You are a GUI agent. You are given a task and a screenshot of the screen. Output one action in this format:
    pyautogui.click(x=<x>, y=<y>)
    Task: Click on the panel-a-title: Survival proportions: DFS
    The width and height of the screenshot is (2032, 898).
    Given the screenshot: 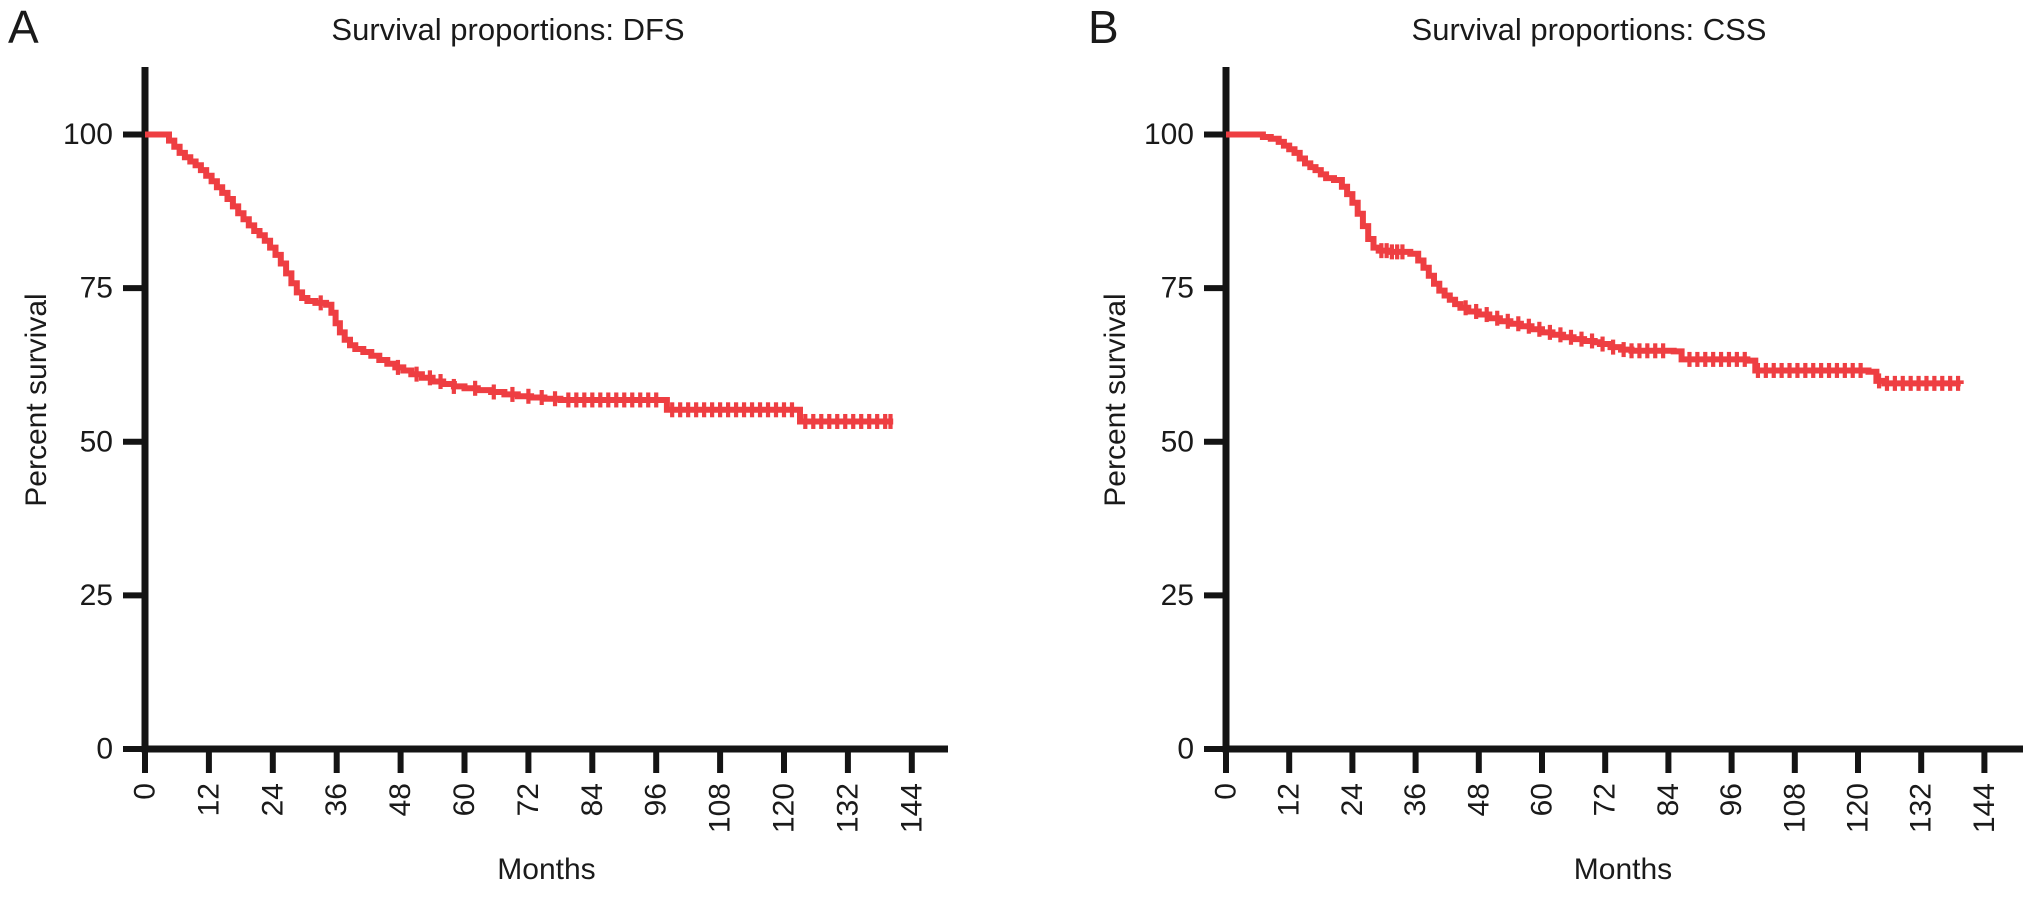 What is the action you would take?
    pyautogui.click(x=508, y=29)
    